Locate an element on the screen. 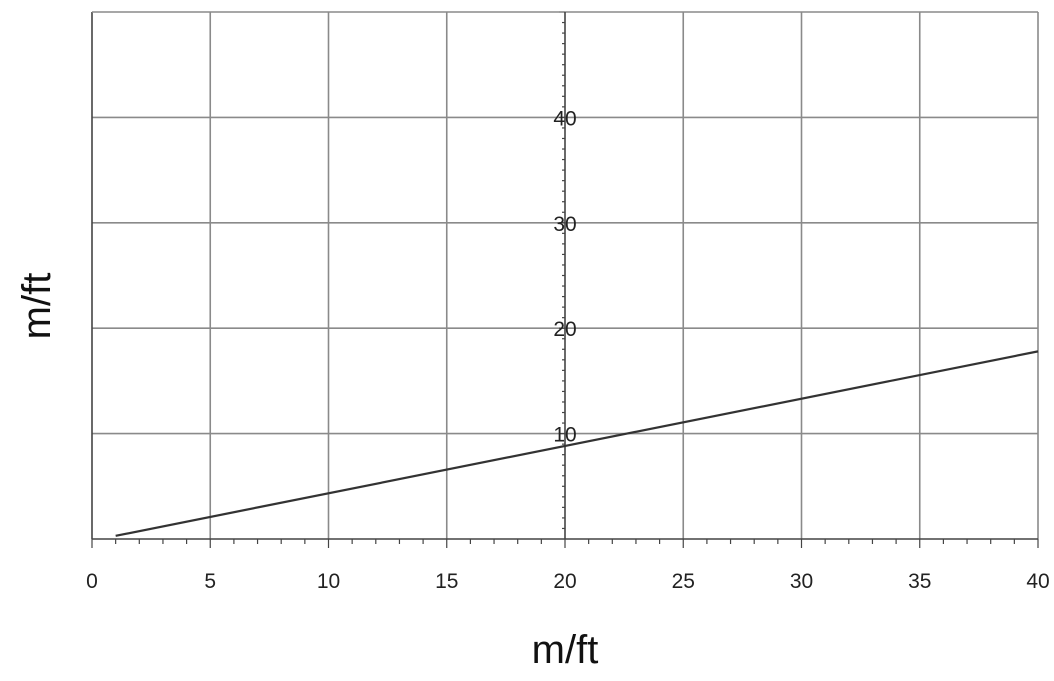 Image resolution: width=1054 pixels, height=681 pixels. x-tick-label-0: 0 is located at coordinates (92, 581).